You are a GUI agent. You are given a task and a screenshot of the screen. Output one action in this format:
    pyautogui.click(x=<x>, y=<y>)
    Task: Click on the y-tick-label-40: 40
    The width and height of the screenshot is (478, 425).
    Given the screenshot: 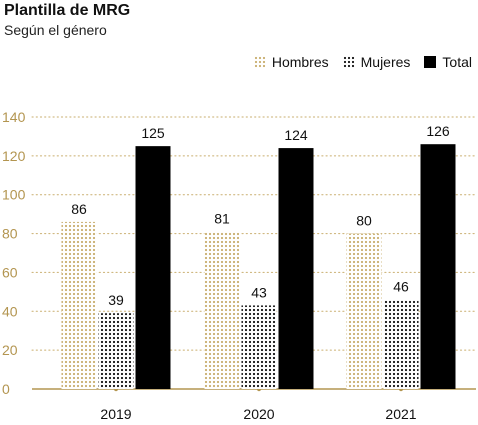 What is the action you would take?
    pyautogui.click(x=10, y=311)
    